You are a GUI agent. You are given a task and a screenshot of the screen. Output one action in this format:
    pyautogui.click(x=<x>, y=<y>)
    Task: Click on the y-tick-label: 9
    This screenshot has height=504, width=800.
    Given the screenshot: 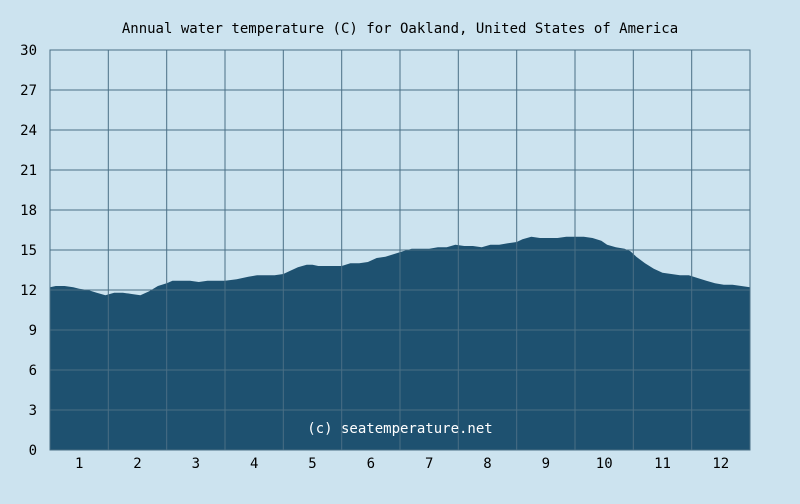 What is the action you would take?
    pyautogui.click(x=33, y=331)
    